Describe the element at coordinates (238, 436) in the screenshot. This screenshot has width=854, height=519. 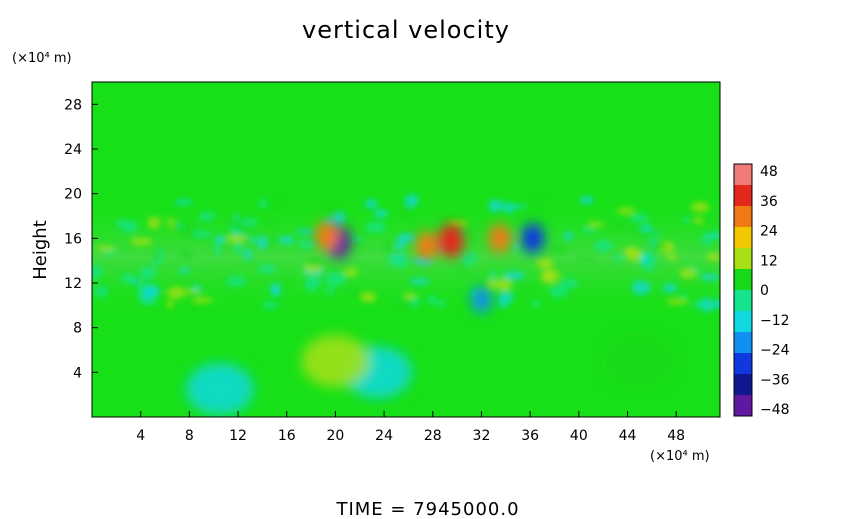
I see `x-tick-label: 12` at that location.